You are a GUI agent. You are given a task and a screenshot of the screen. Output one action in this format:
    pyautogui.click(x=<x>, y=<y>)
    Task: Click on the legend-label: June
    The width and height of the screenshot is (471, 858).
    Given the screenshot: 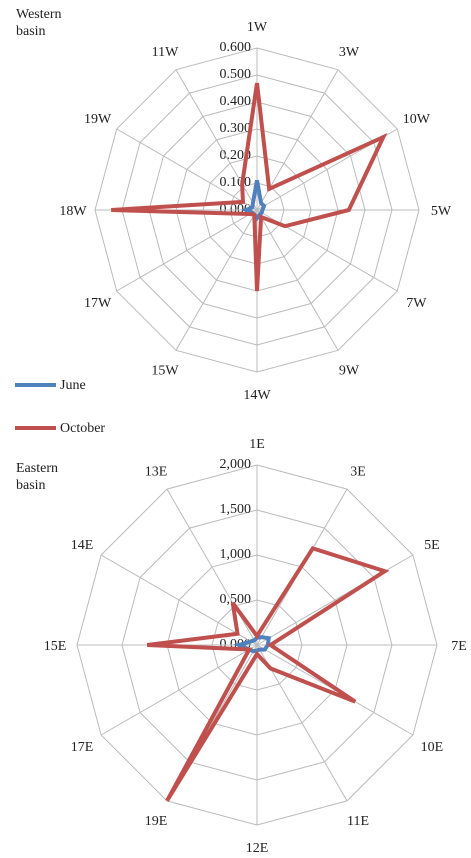 What is the action you would take?
    pyautogui.click(x=73, y=385)
    